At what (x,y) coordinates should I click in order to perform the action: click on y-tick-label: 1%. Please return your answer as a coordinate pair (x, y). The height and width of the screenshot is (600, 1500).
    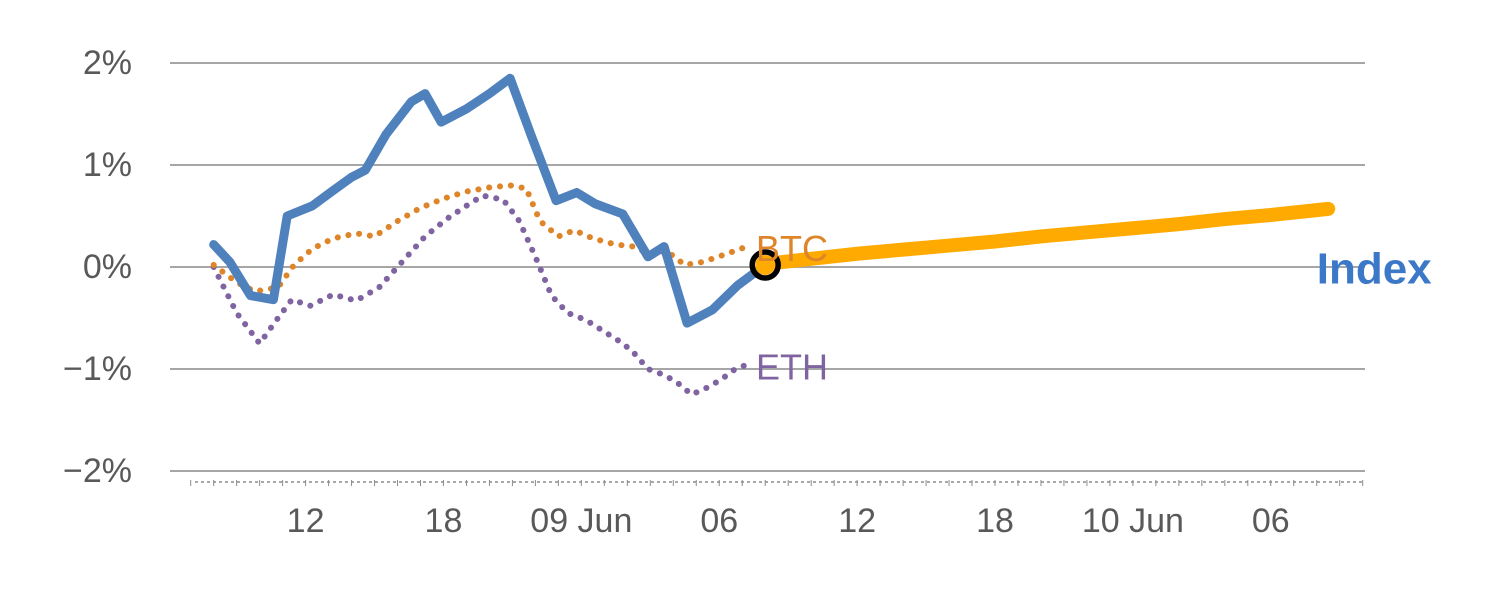
    Looking at the image, I should click on (107, 165).